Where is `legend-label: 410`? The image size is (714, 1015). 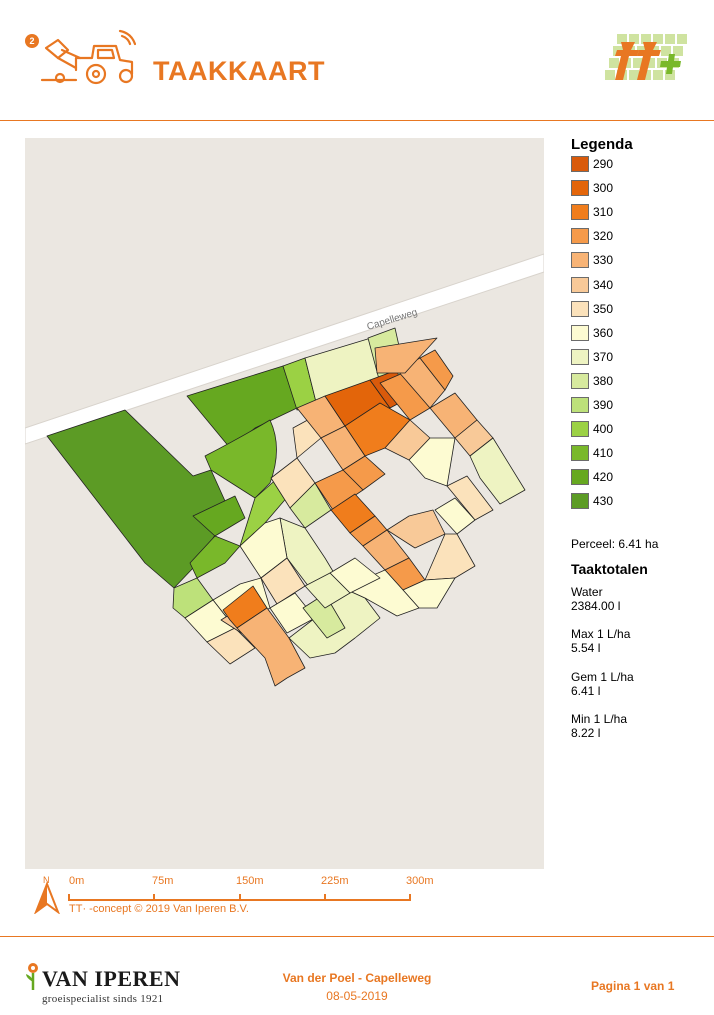
legend-label: 410 is located at coordinates (603, 453).